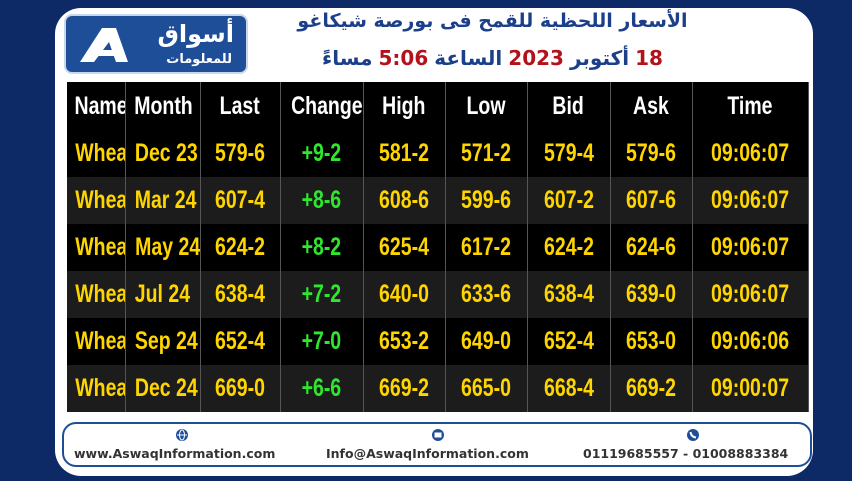 The height and width of the screenshot is (481, 852). I want to click on table-cell: 653-2, so click(404, 341).